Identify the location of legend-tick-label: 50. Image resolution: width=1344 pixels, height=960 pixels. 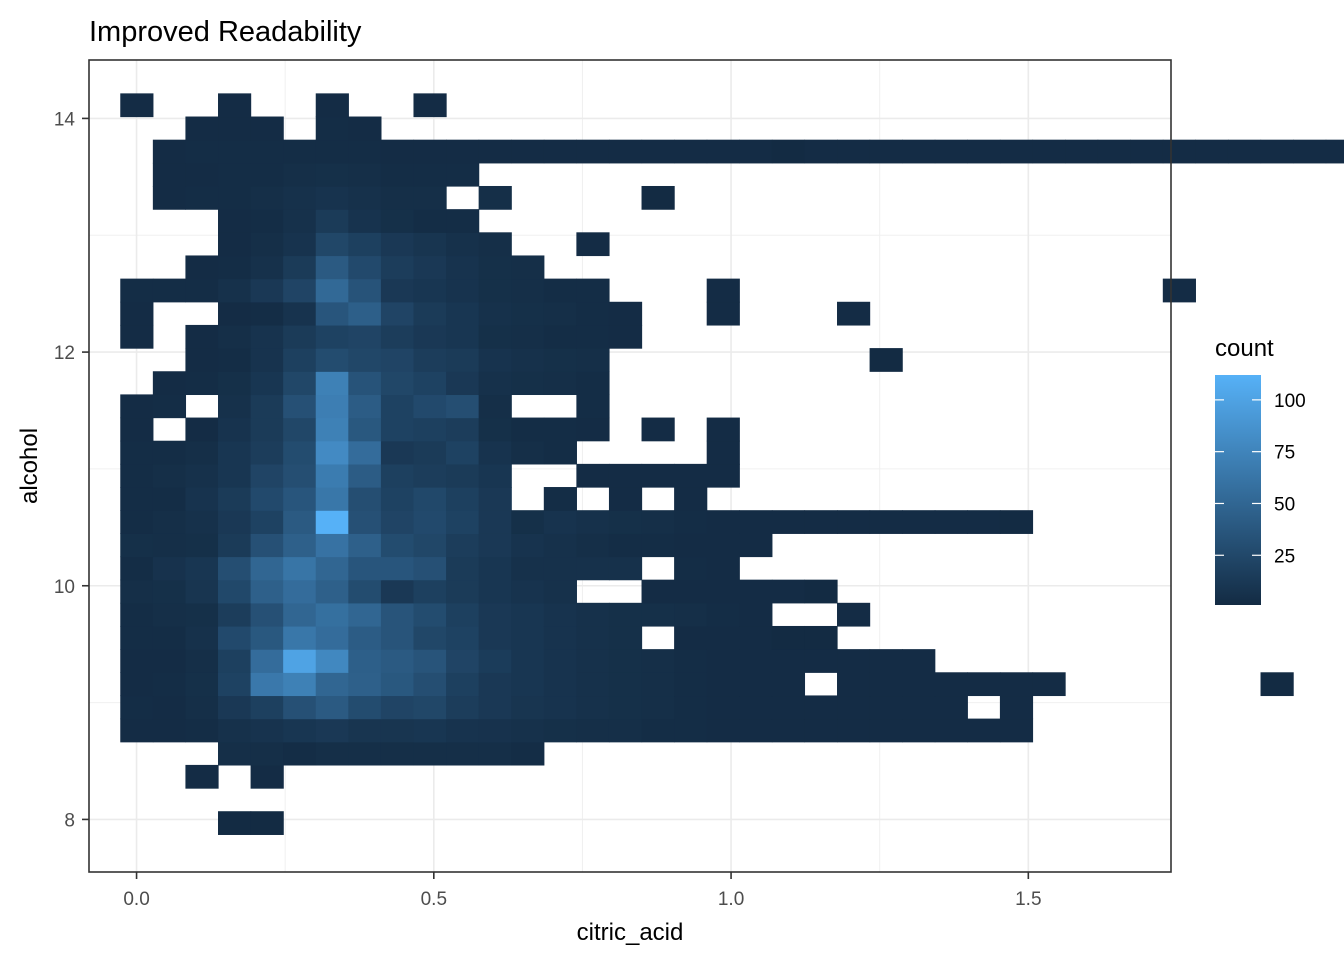
(1284, 504).